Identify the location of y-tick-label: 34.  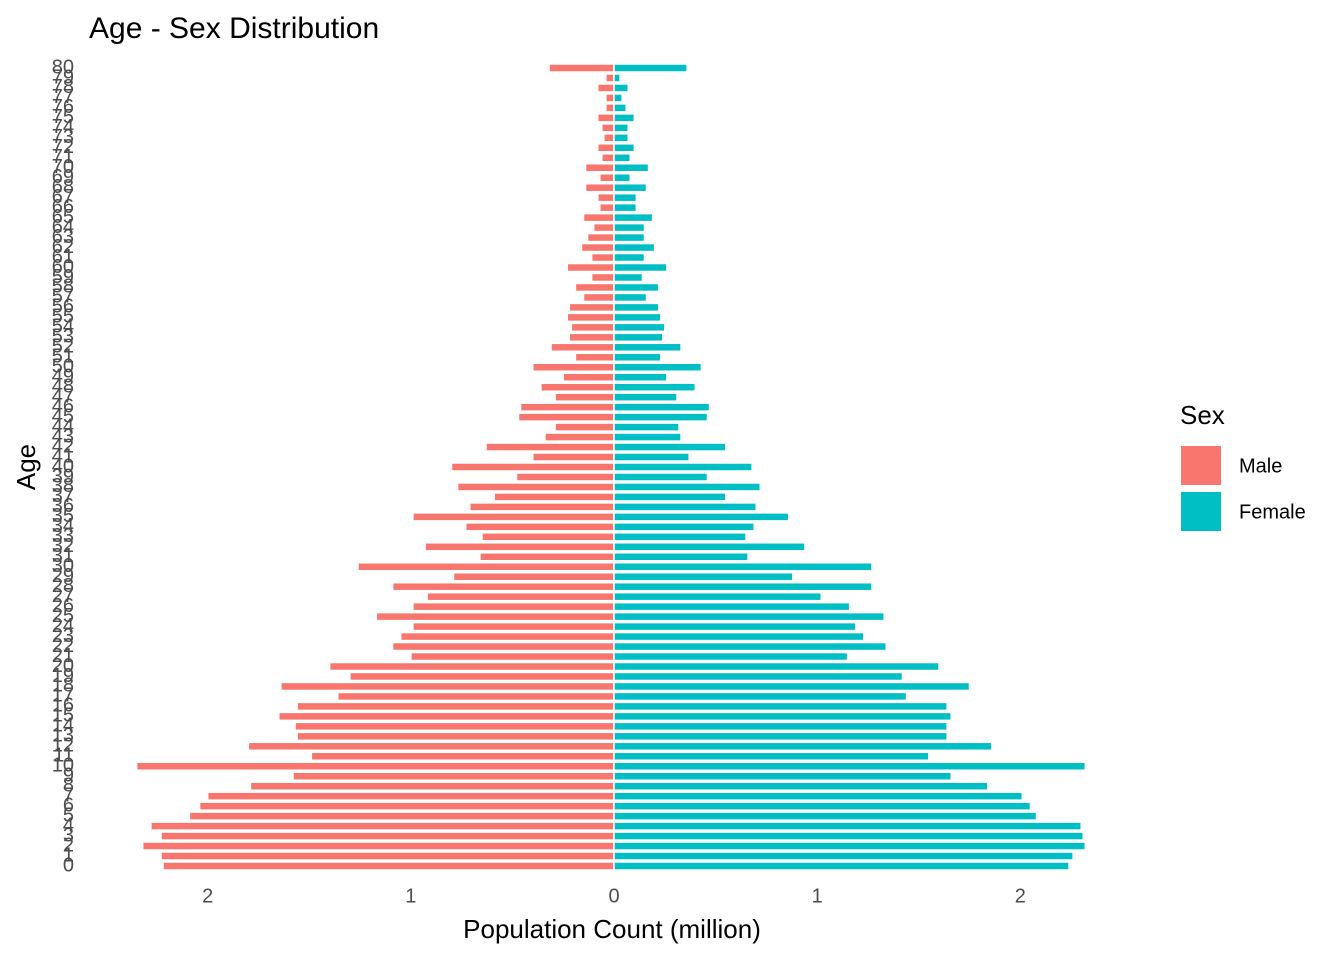
(63, 526).